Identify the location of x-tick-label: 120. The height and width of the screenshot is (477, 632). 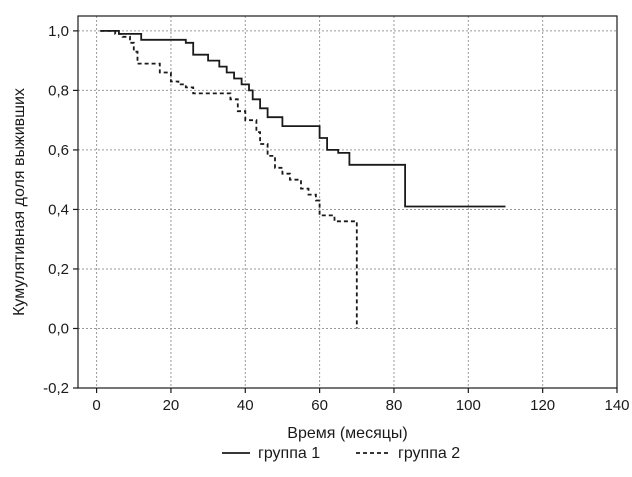
(542, 405).